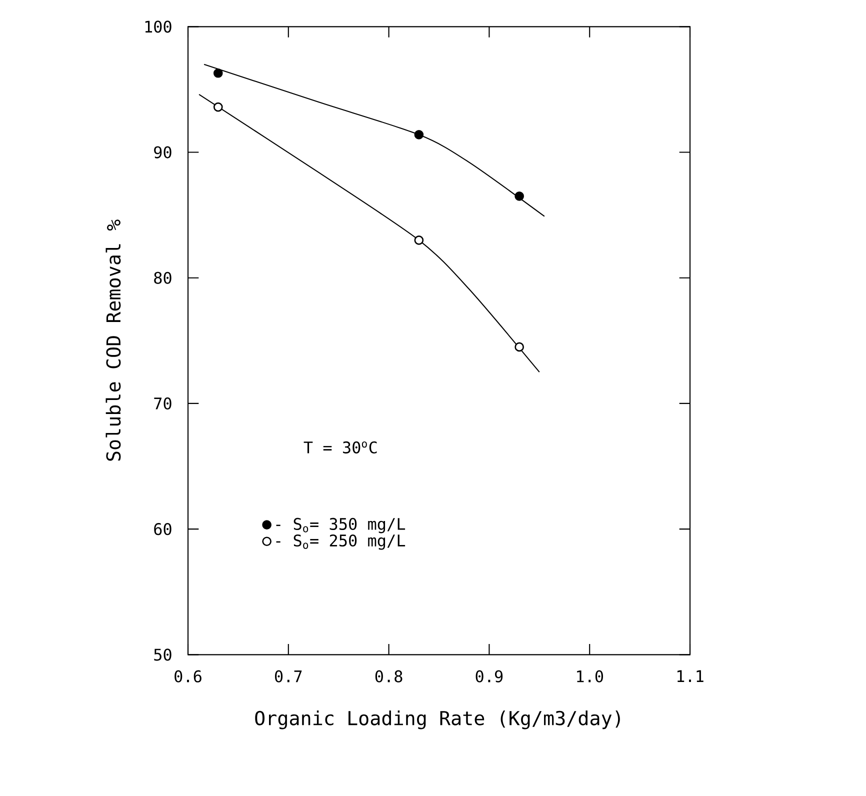  What do you see at coordinates (113, 340) in the screenshot?
I see `y-axis-title: Soluble COD Removal %` at bounding box center [113, 340].